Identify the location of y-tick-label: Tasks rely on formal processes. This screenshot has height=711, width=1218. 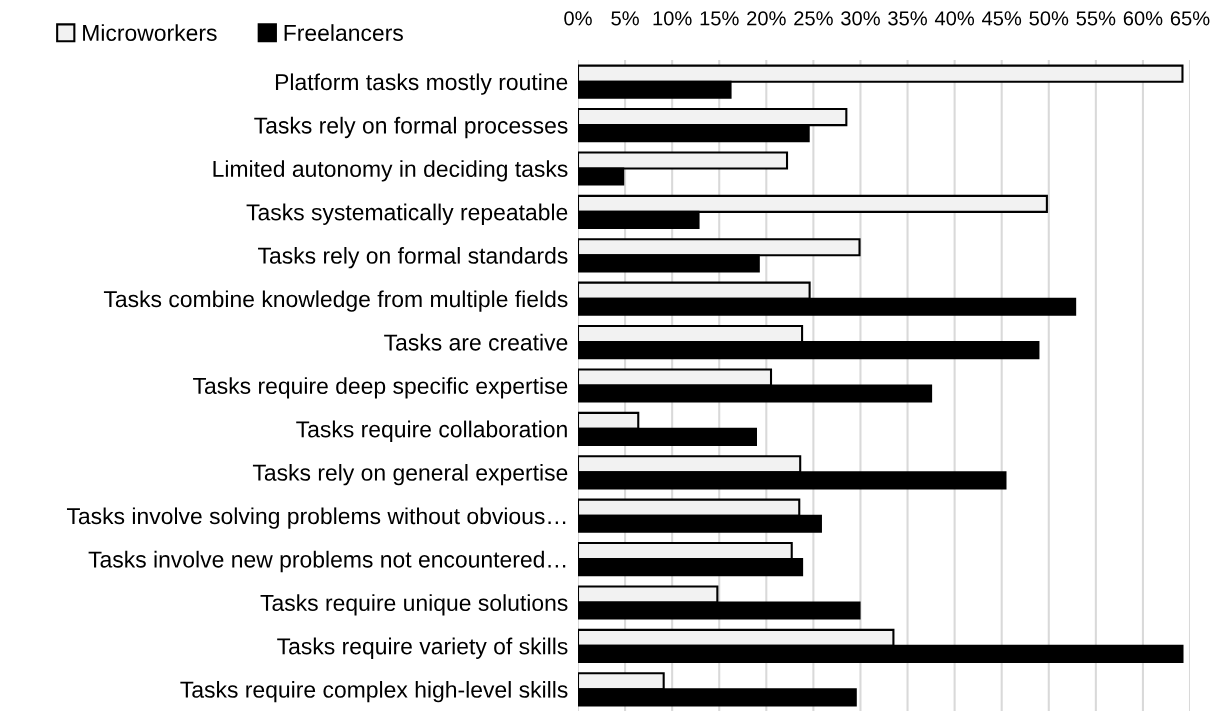
(411, 127).